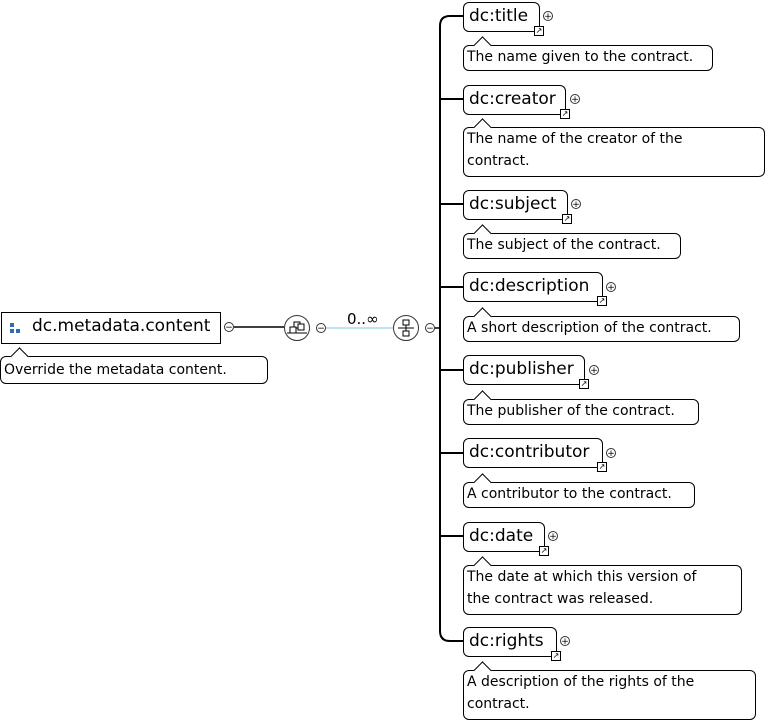 This screenshot has height=723, width=772. Describe the element at coordinates (580, 57) in the screenshot. I see `annotation-text: The name given to the contract.` at that location.